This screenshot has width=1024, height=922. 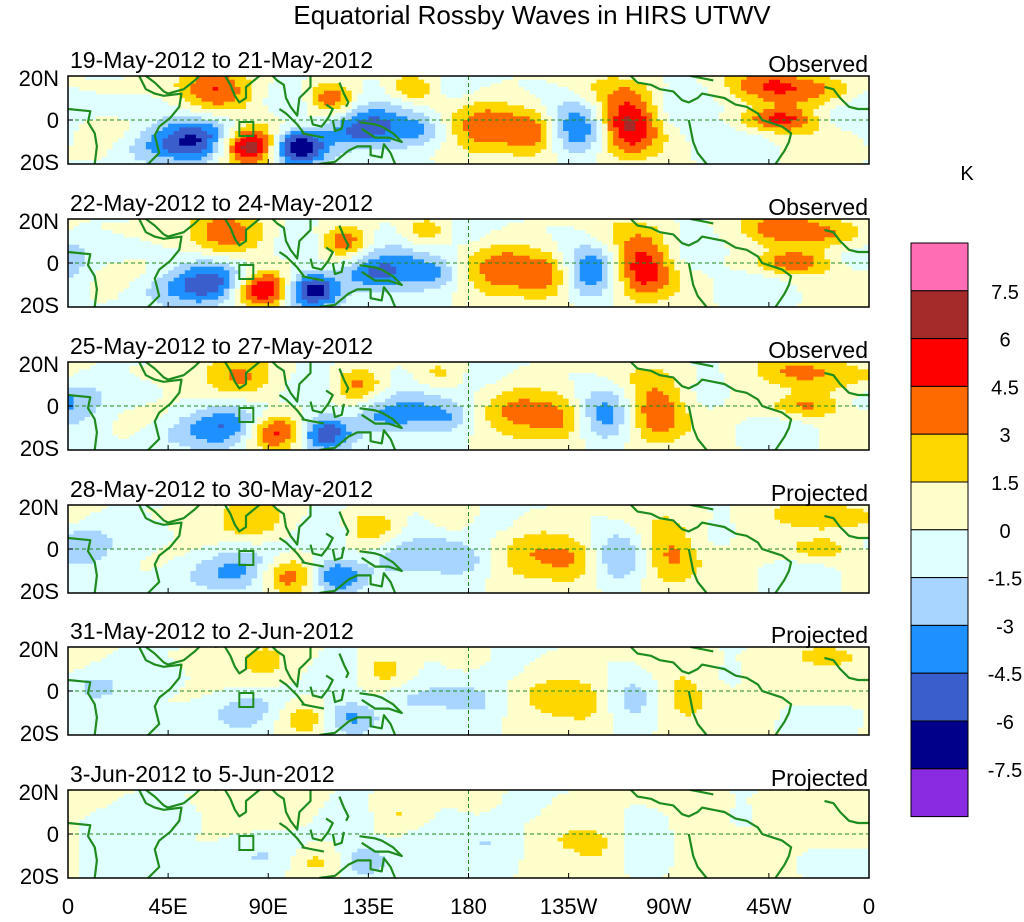 What do you see at coordinates (768, 906) in the screenshot?
I see `x-tick-label: 45W` at bounding box center [768, 906].